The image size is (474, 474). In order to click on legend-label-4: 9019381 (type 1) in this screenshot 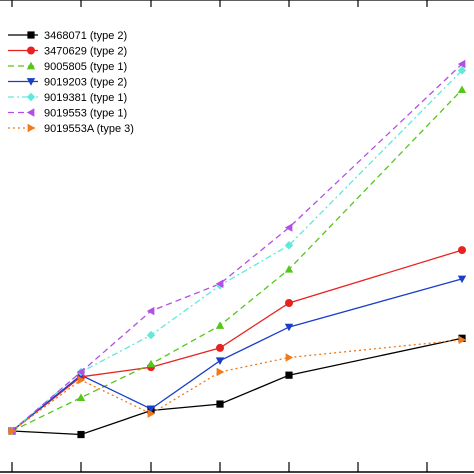, I will do `click(85, 98)`.